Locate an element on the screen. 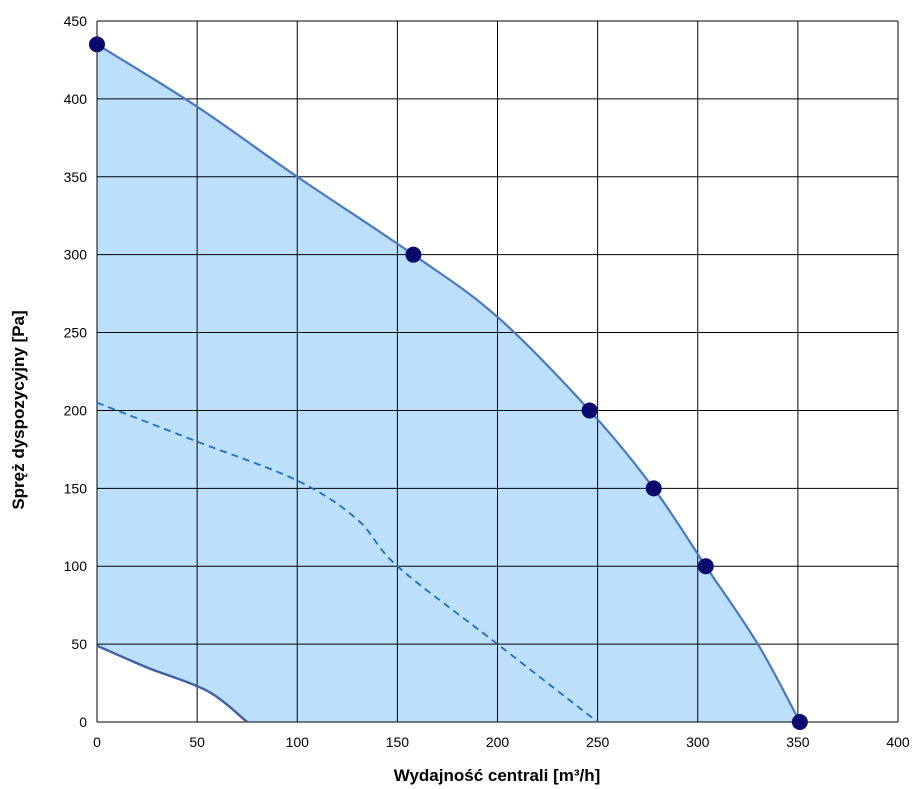 This screenshot has height=789, width=915. x-axis-ticks: 0 50 100 150 200 250 300 350 400 is located at coordinates (501, 742).